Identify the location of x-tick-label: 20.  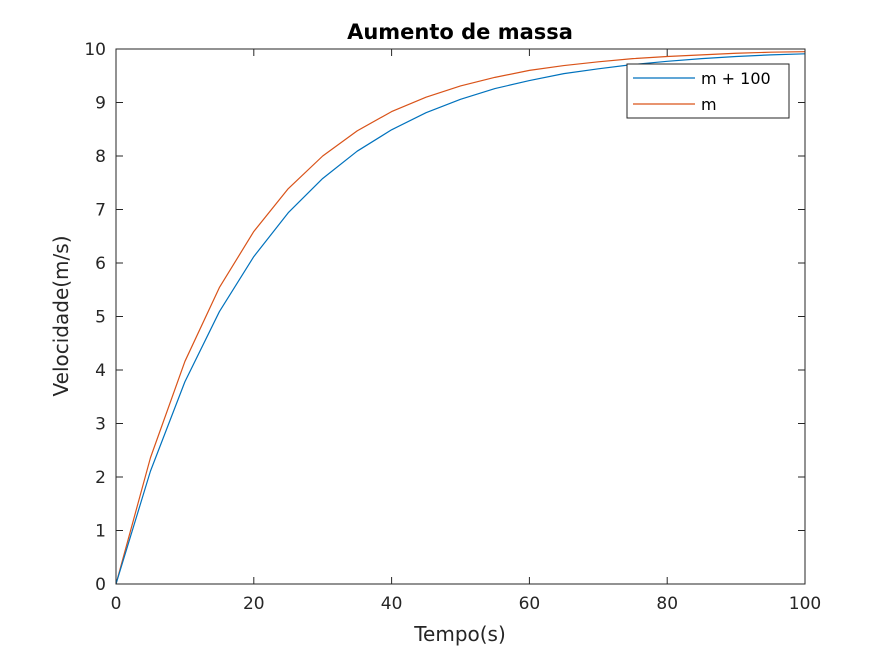
(254, 604).